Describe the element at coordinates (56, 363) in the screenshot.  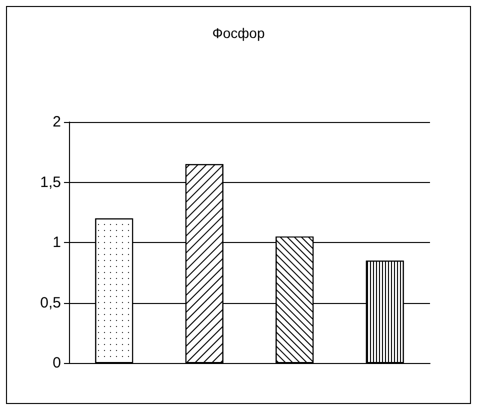
I see `y-tick-label: 0` at that location.